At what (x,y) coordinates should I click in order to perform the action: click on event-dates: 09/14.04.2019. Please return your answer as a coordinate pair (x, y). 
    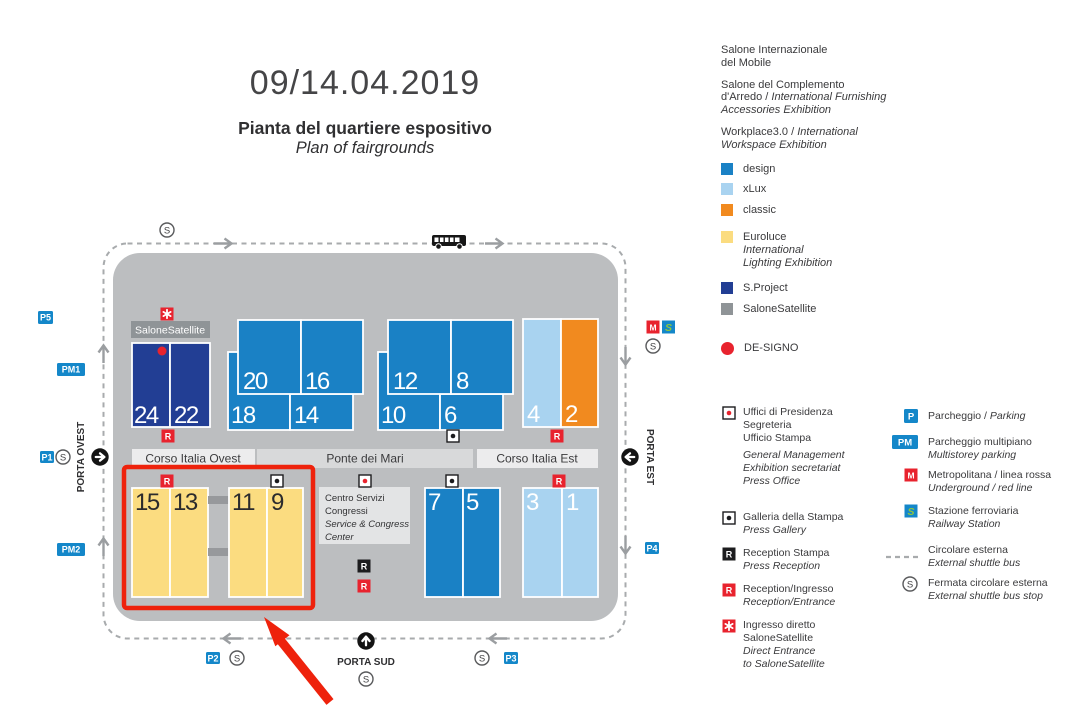
    Looking at the image, I should click on (365, 83).